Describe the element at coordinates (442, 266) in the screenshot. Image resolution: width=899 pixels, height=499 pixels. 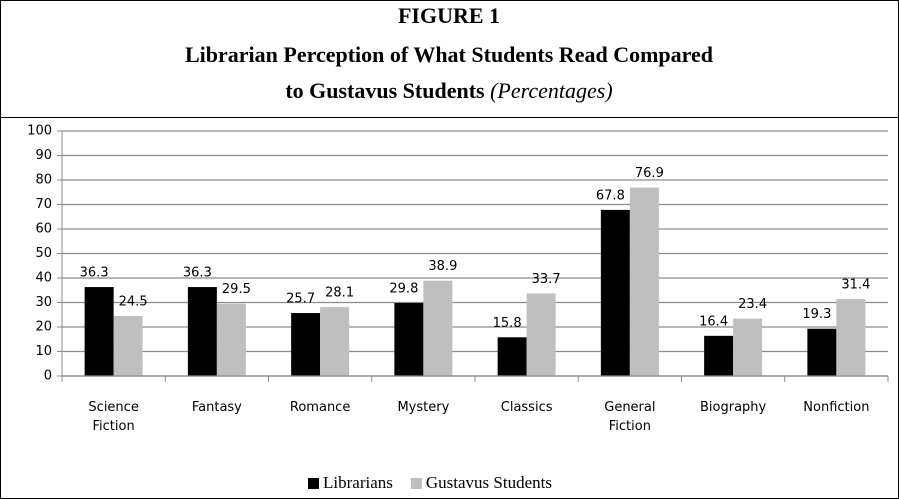
I see `data-label: 38.9` at that location.